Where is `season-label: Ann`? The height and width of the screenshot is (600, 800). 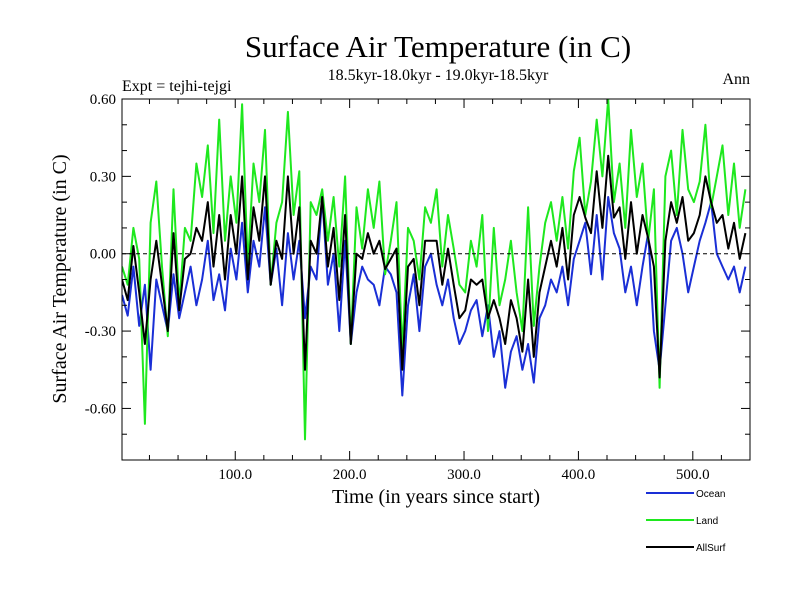
season-label: Ann is located at coordinates (736, 79).